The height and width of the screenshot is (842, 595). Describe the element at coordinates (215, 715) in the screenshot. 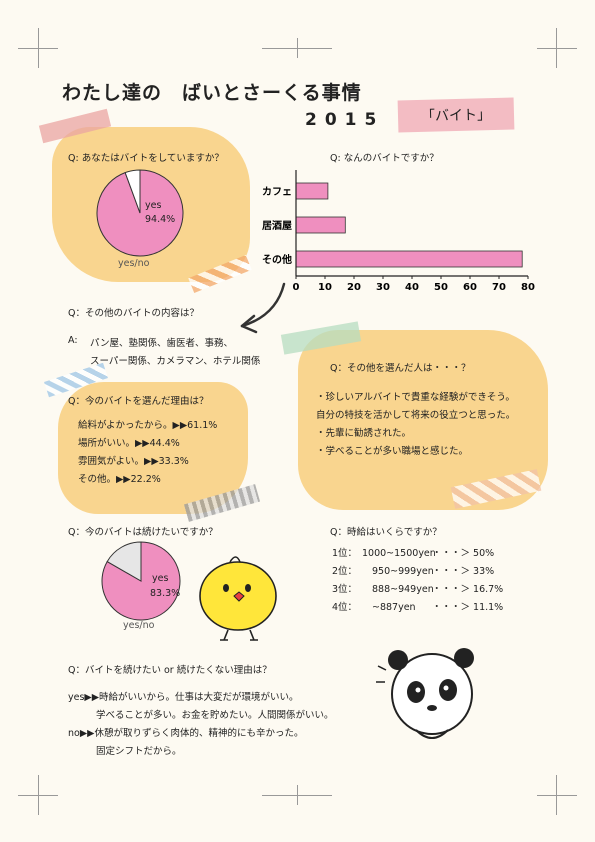

I see `q8-yes-line2: 学べることが多い。お金を貯めたい。人間関係がいい。` at that location.